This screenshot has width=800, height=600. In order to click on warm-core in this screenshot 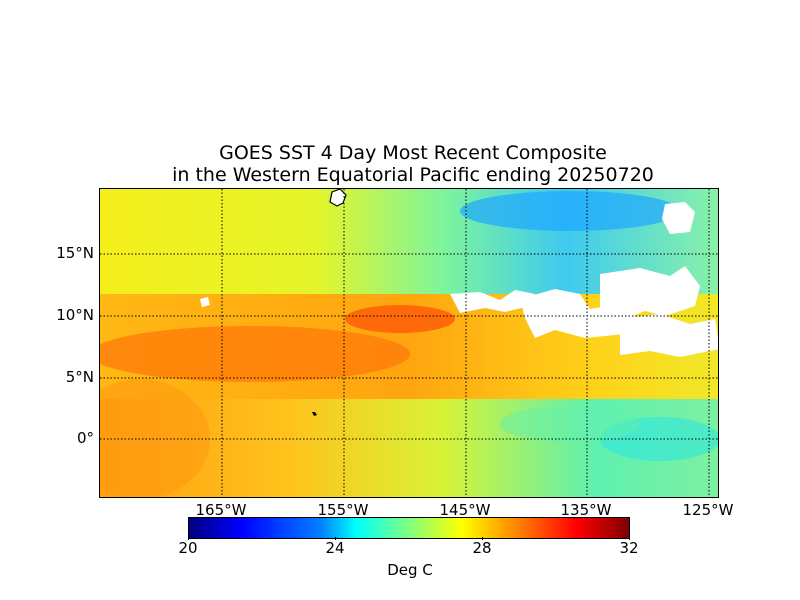, I will do `click(400, 319)`.